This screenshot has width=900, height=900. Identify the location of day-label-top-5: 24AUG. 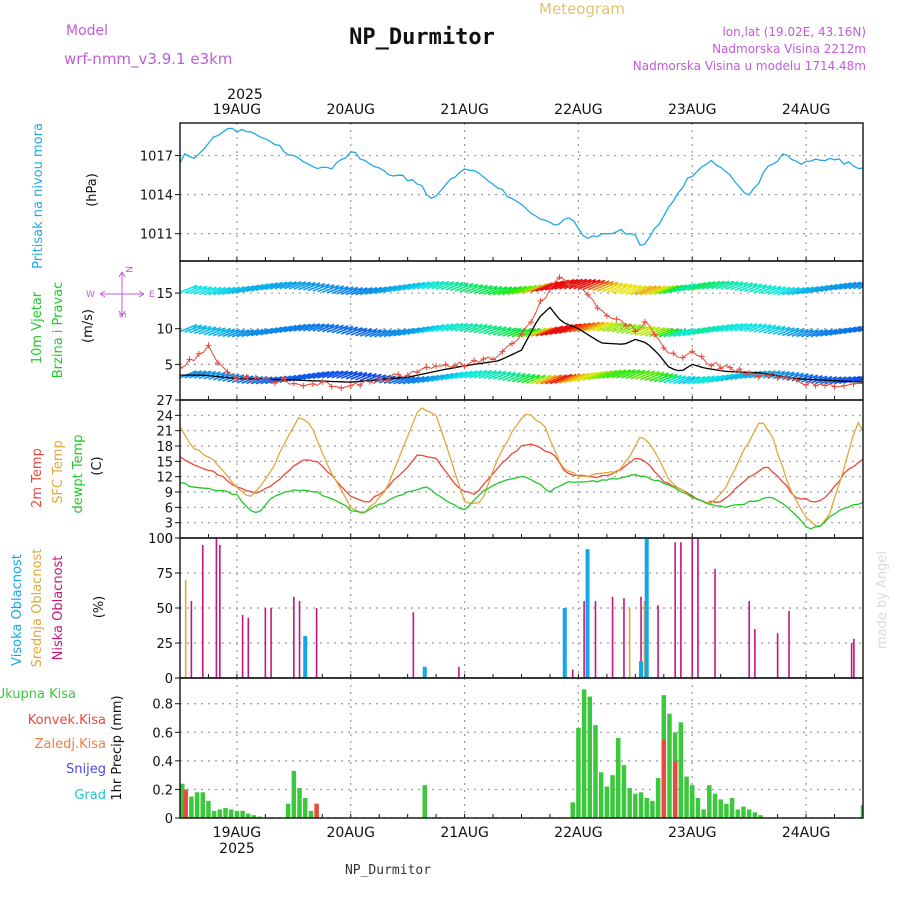
(806, 110).